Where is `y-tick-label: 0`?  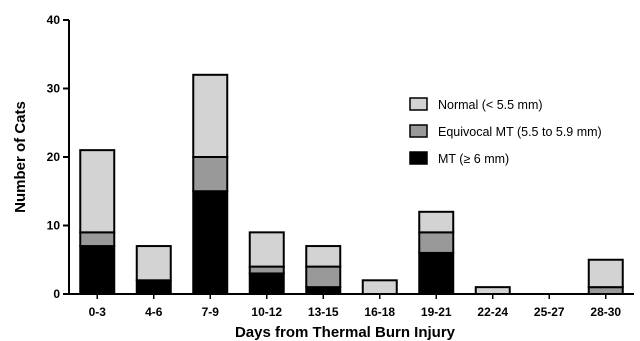 y-tick-label: 0 is located at coordinates (56, 294).